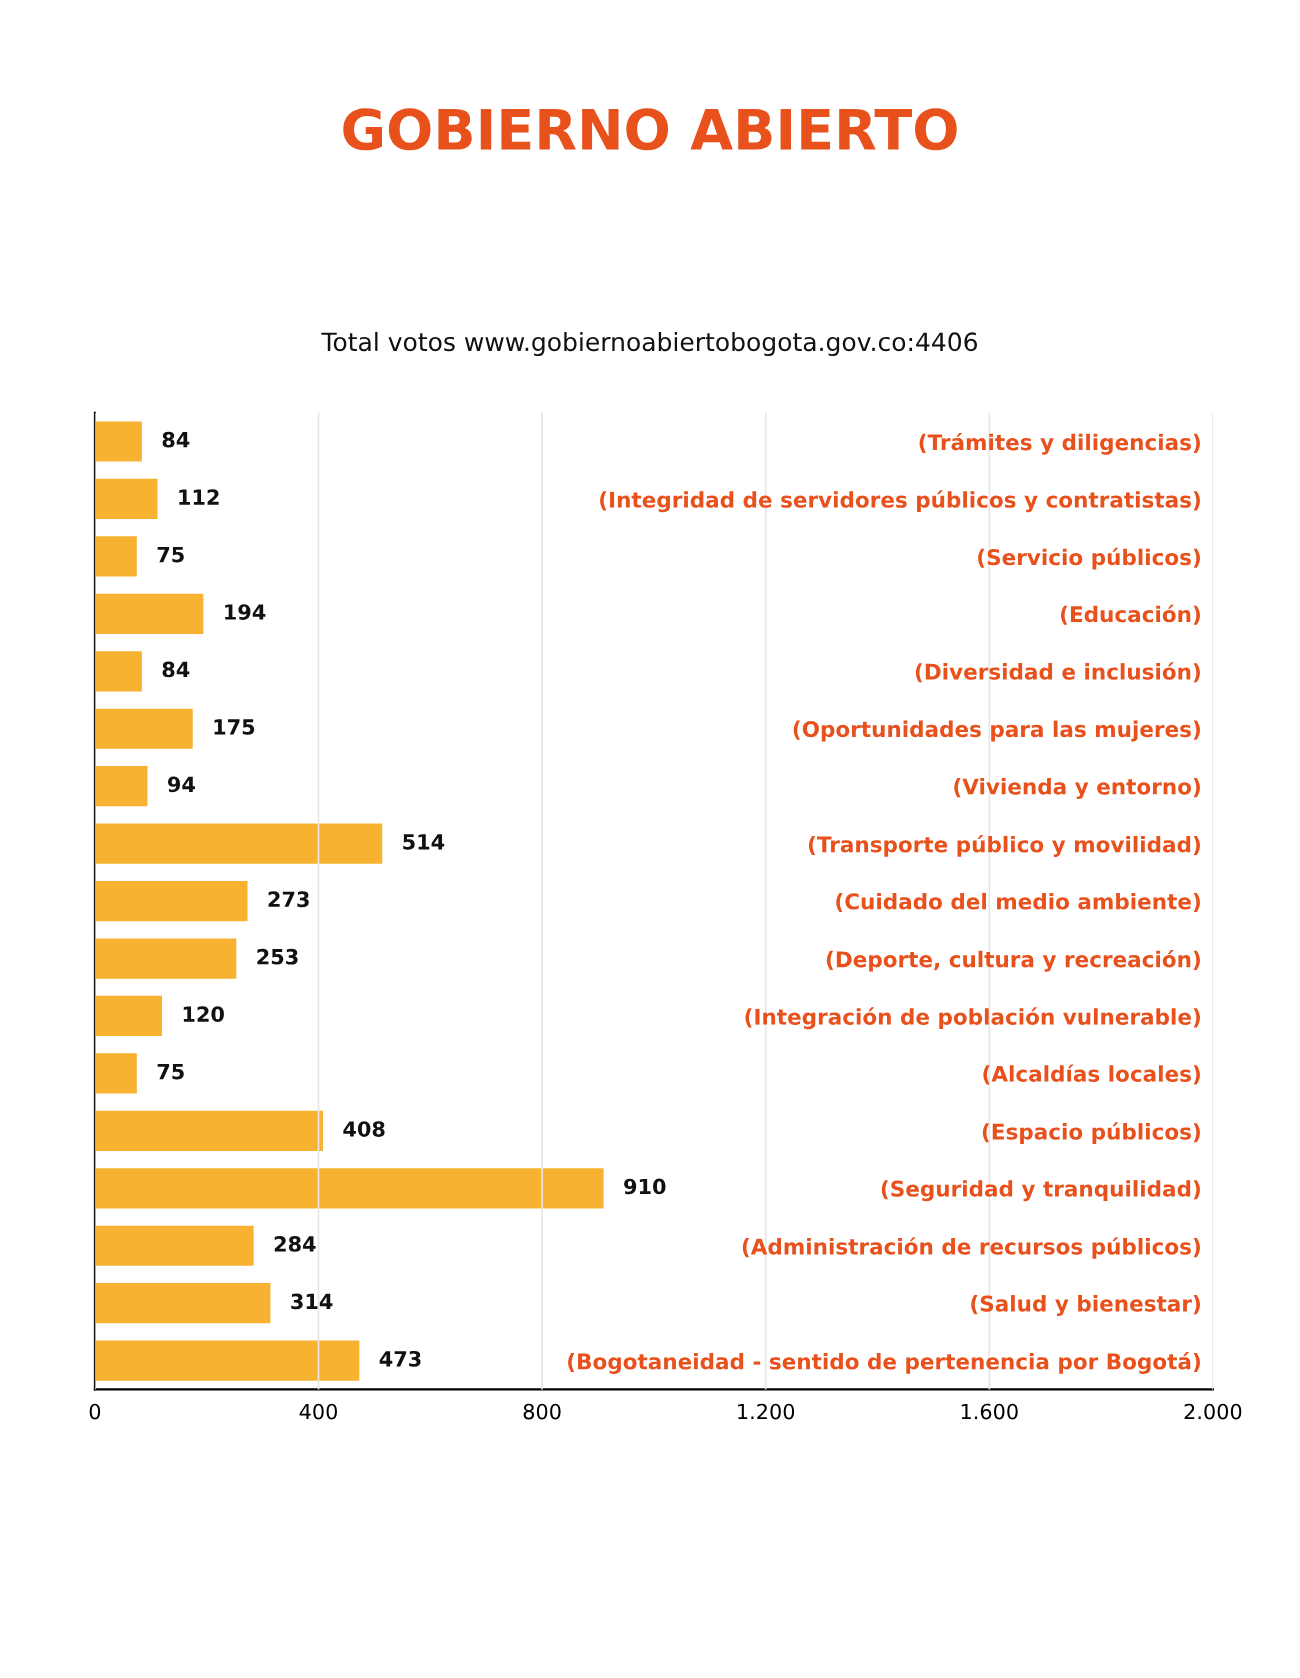 Image resolution: width=1300 pixels, height=1678 pixels. Describe the element at coordinates (1089, 558) in the screenshot. I see `y-tick-label: (Servicio públicos)` at that location.